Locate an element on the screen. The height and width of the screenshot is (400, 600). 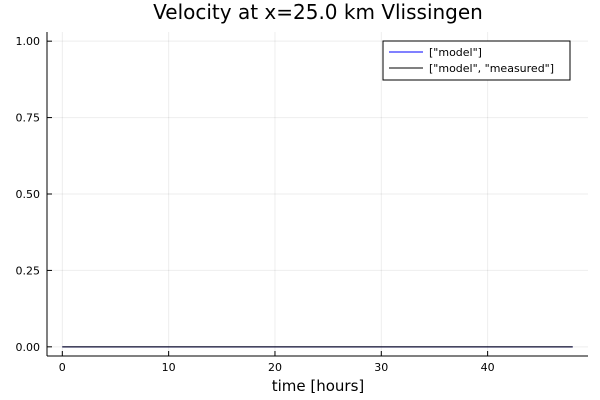
y-tick-label: 0.50 is located at coordinates (28, 194).